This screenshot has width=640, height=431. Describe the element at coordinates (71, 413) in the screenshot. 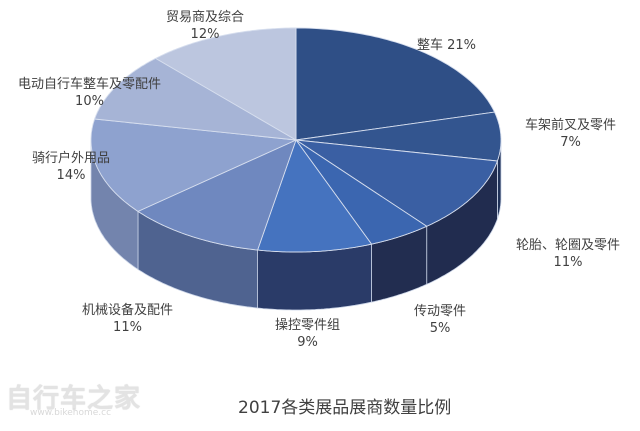

I see `watermark-url: www.bikehome.cc` at that location.